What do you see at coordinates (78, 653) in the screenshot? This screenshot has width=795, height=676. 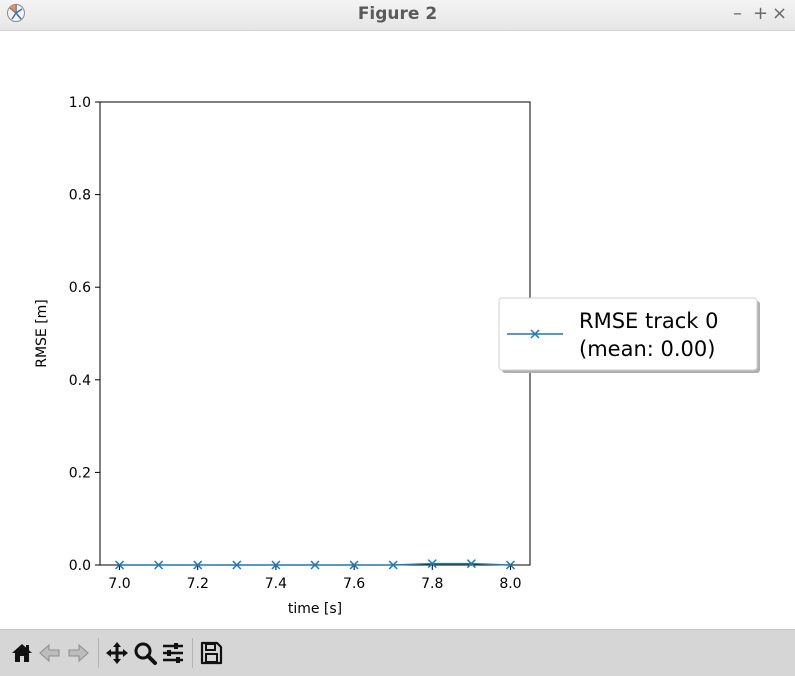 I see `forward-icon` at bounding box center [78, 653].